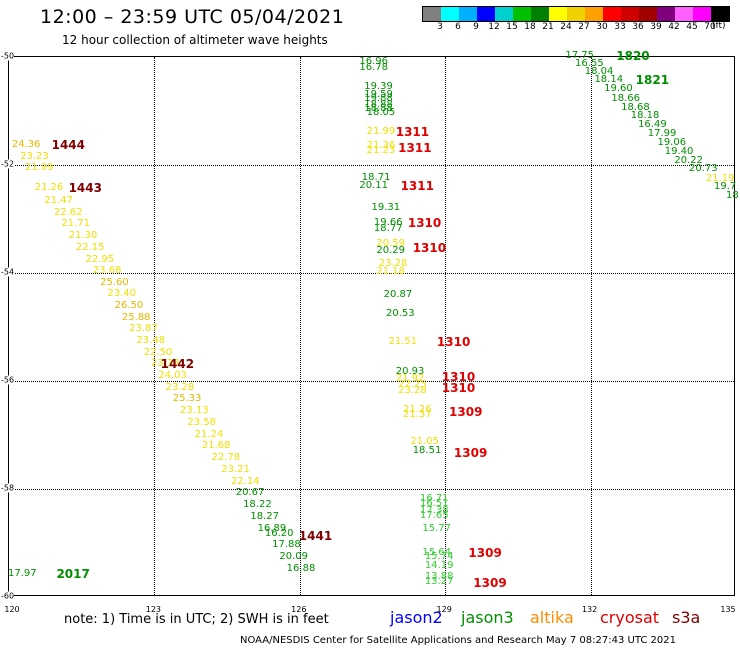 This screenshot has width=740, height=650. Describe the element at coordinates (552, 617) in the screenshot. I see `satellite-altika: altika` at that location.